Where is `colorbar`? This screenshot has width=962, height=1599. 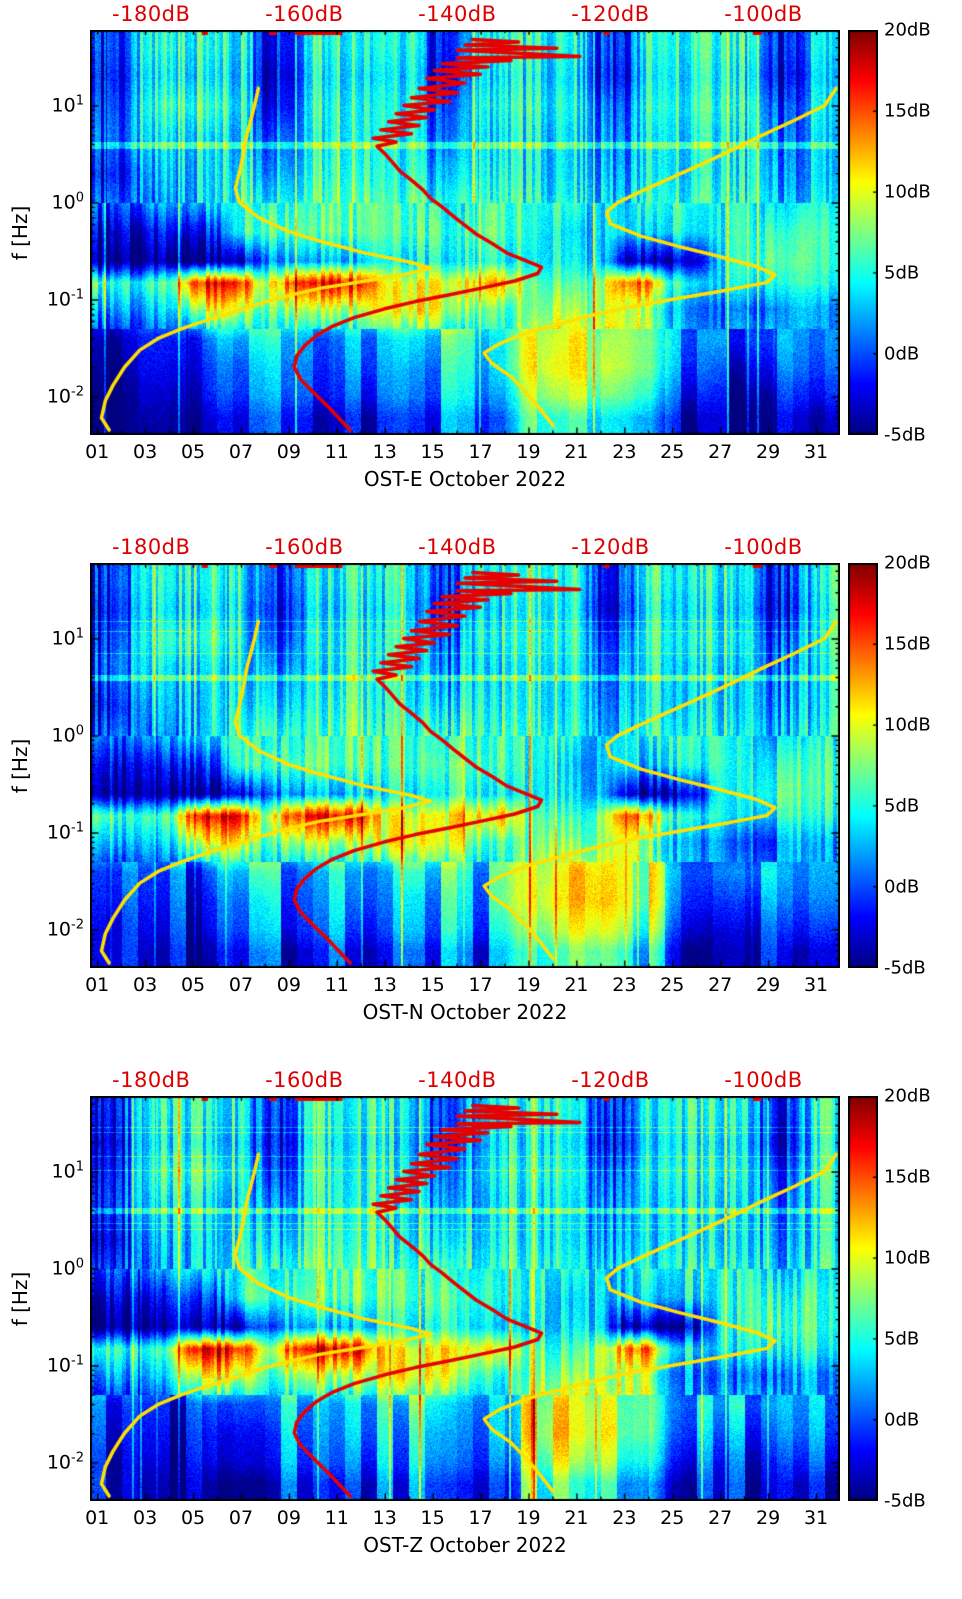
colorbar is located at coordinates (863, 765).